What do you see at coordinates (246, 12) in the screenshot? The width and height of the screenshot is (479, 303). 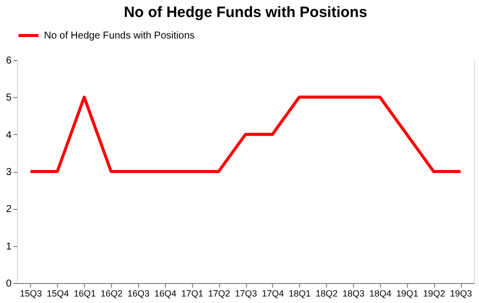 I see `chart-title: No of Hedge Funds with Positions` at bounding box center [246, 12].